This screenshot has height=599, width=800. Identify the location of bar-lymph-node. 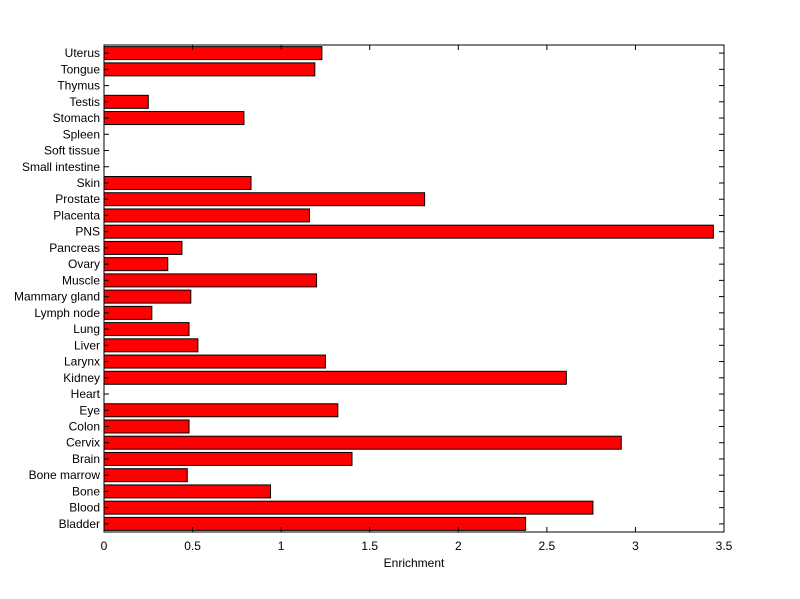
(128, 312).